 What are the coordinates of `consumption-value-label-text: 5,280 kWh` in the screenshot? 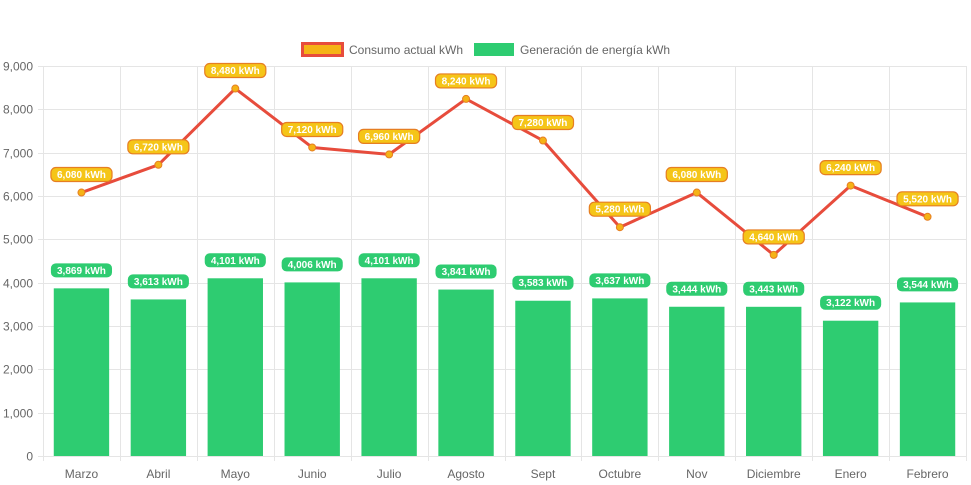 It's located at (619, 210).